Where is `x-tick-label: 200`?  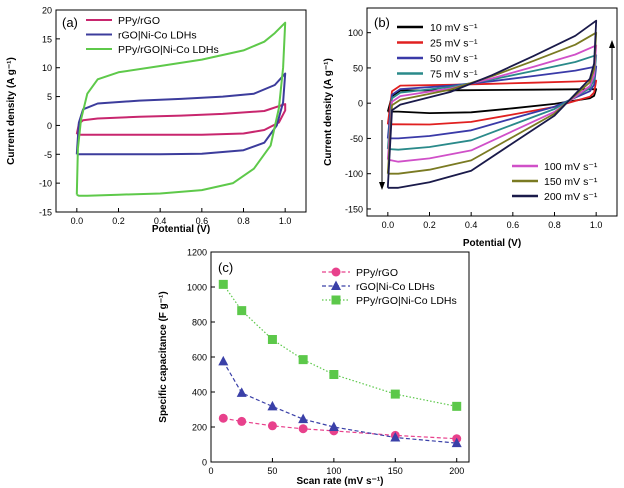
x-tick-label: 200 is located at coordinates (456, 471).